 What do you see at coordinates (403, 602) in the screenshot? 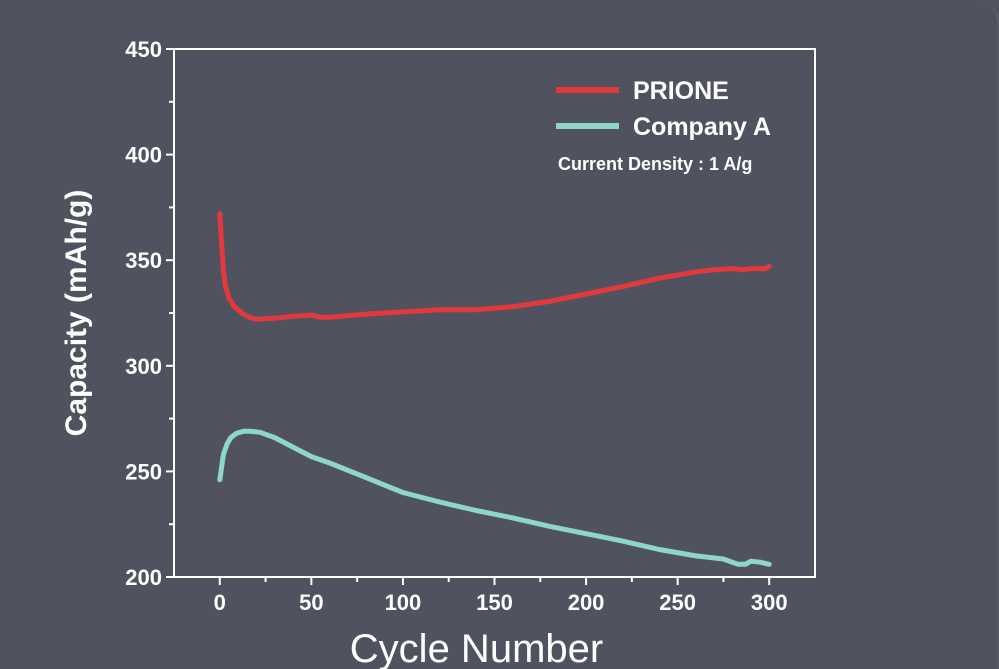
I see `x-tick-label: 100` at bounding box center [403, 602].